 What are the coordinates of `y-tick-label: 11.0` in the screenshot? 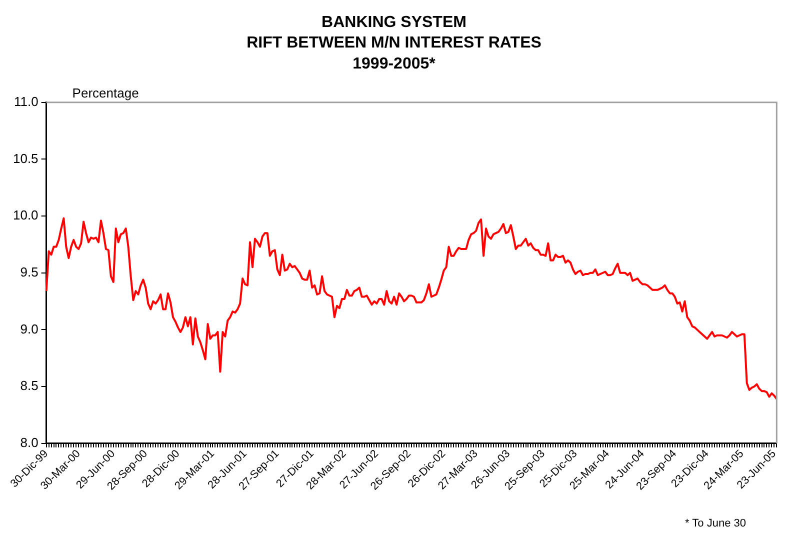 It's located at (26, 101).